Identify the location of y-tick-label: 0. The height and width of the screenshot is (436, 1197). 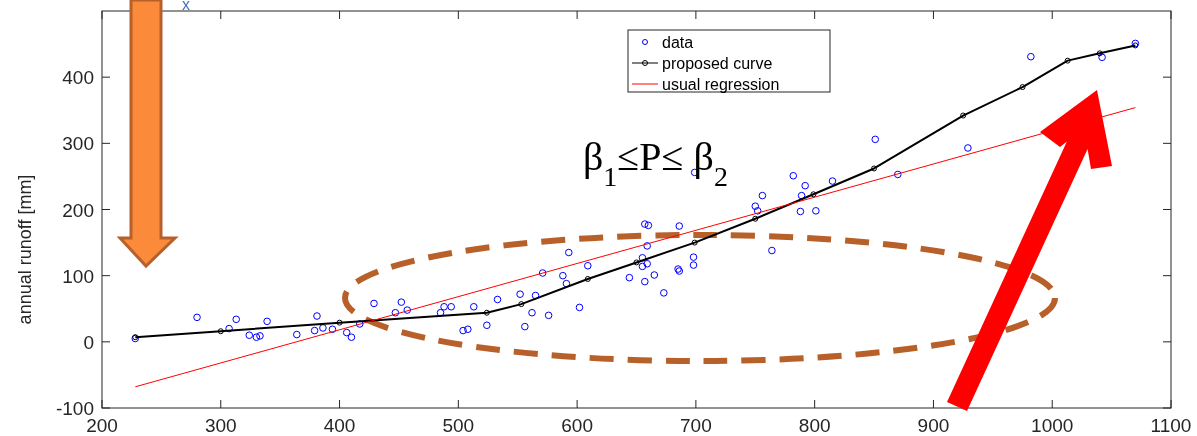
(88, 342).